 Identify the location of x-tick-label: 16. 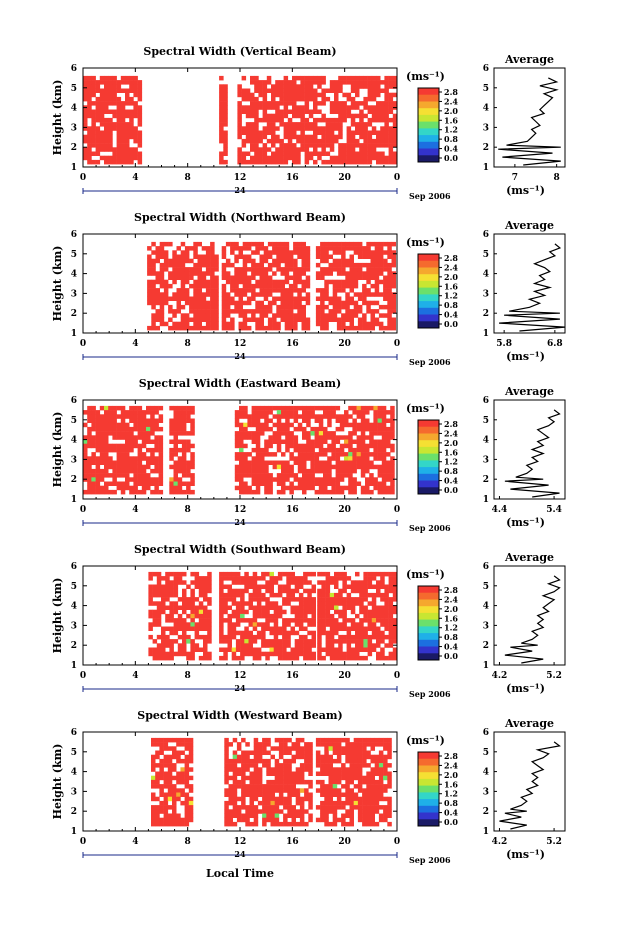
(292, 510).